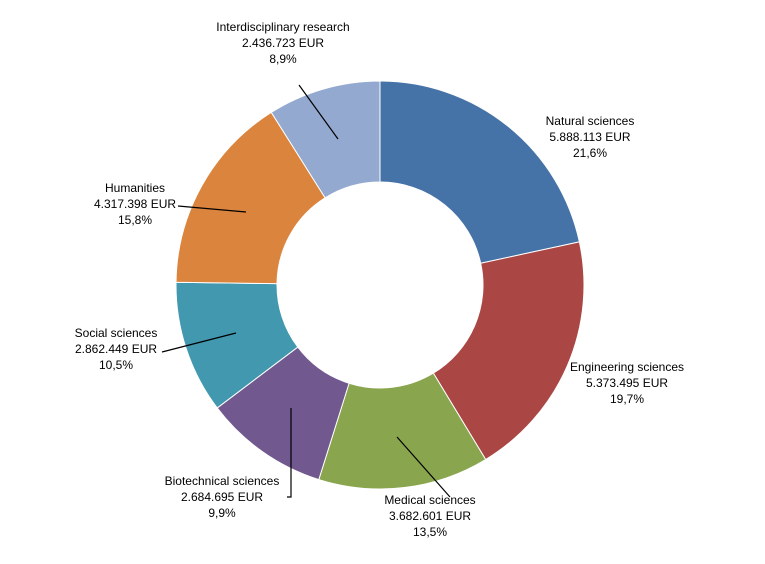 The height and width of the screenshot is (564, 765). I want to click on slice-humanities, so click(250, 198).